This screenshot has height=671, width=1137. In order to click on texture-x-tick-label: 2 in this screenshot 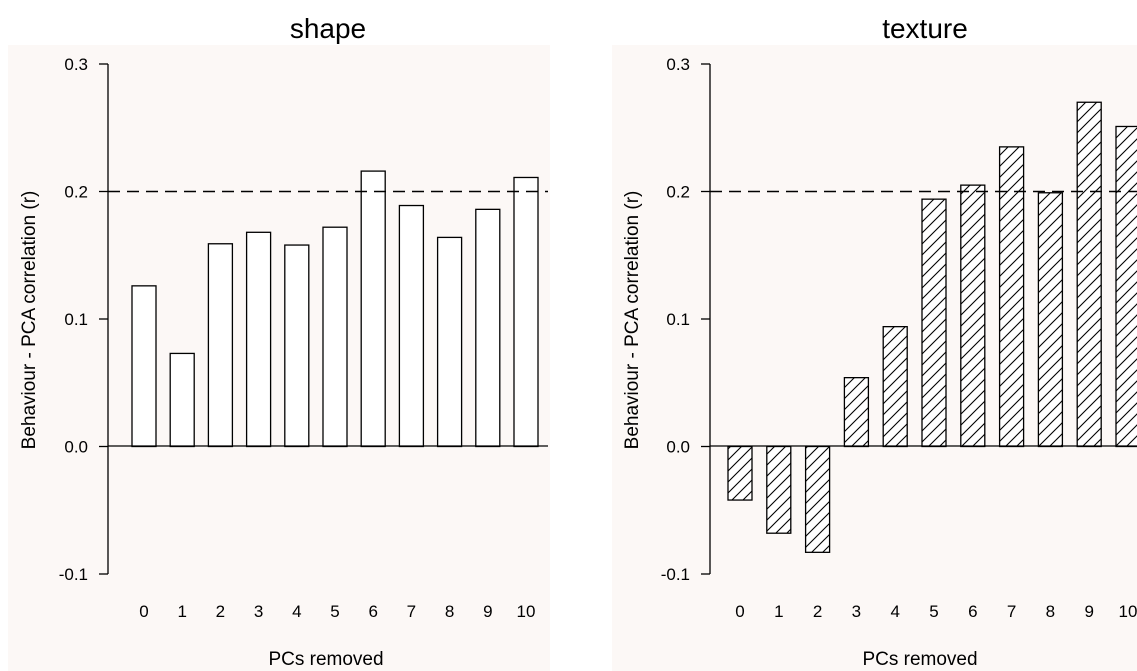, I will do `click(817, 611)`.